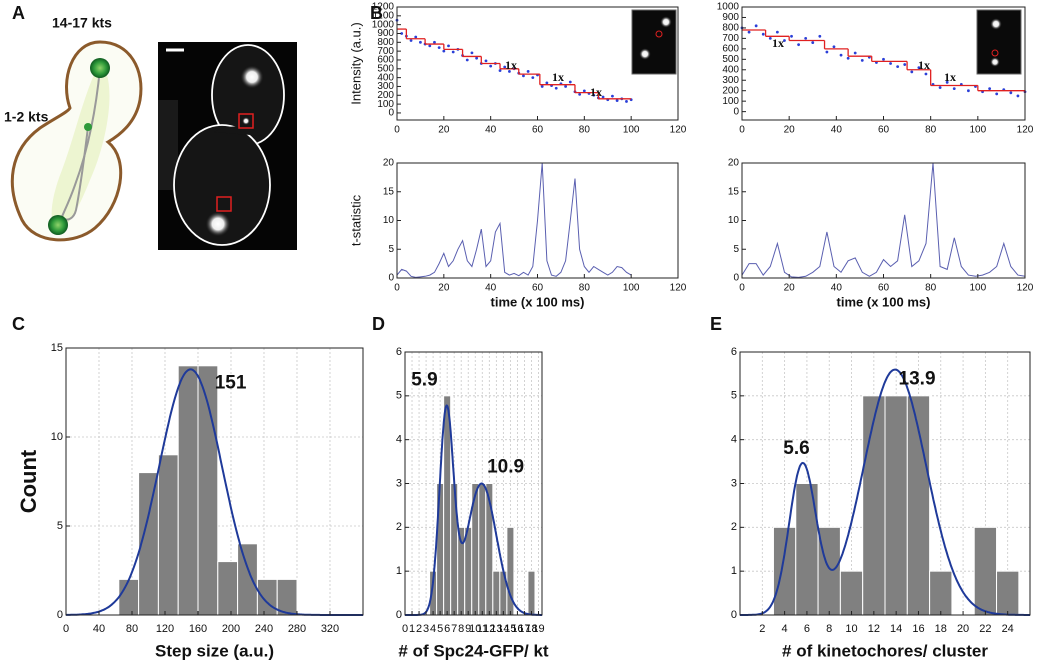 The width and height of the screenshot is (1050, 664). Describe the element at coordinates (538, 130) in the screenshot. I see `x-tick-label: 60` at that location.